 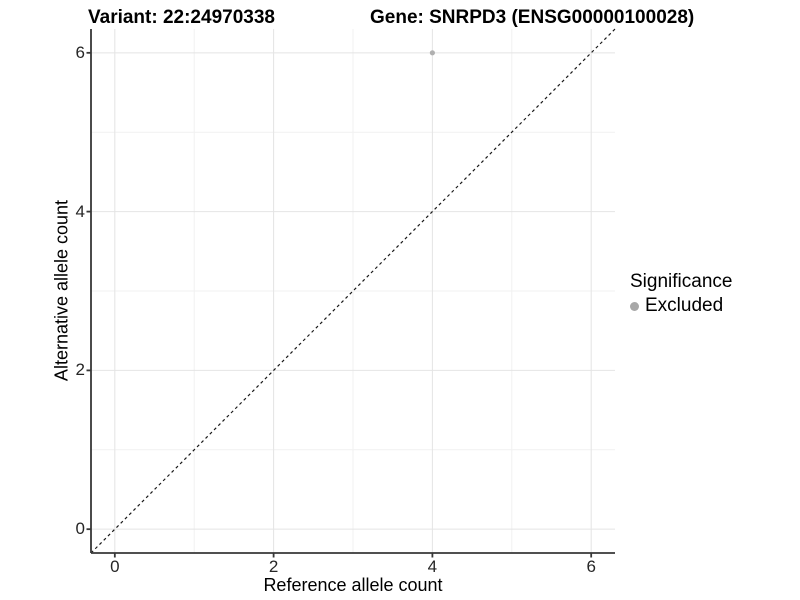 I want to click on y-tick-label: 6, so click(x=80, y=52).